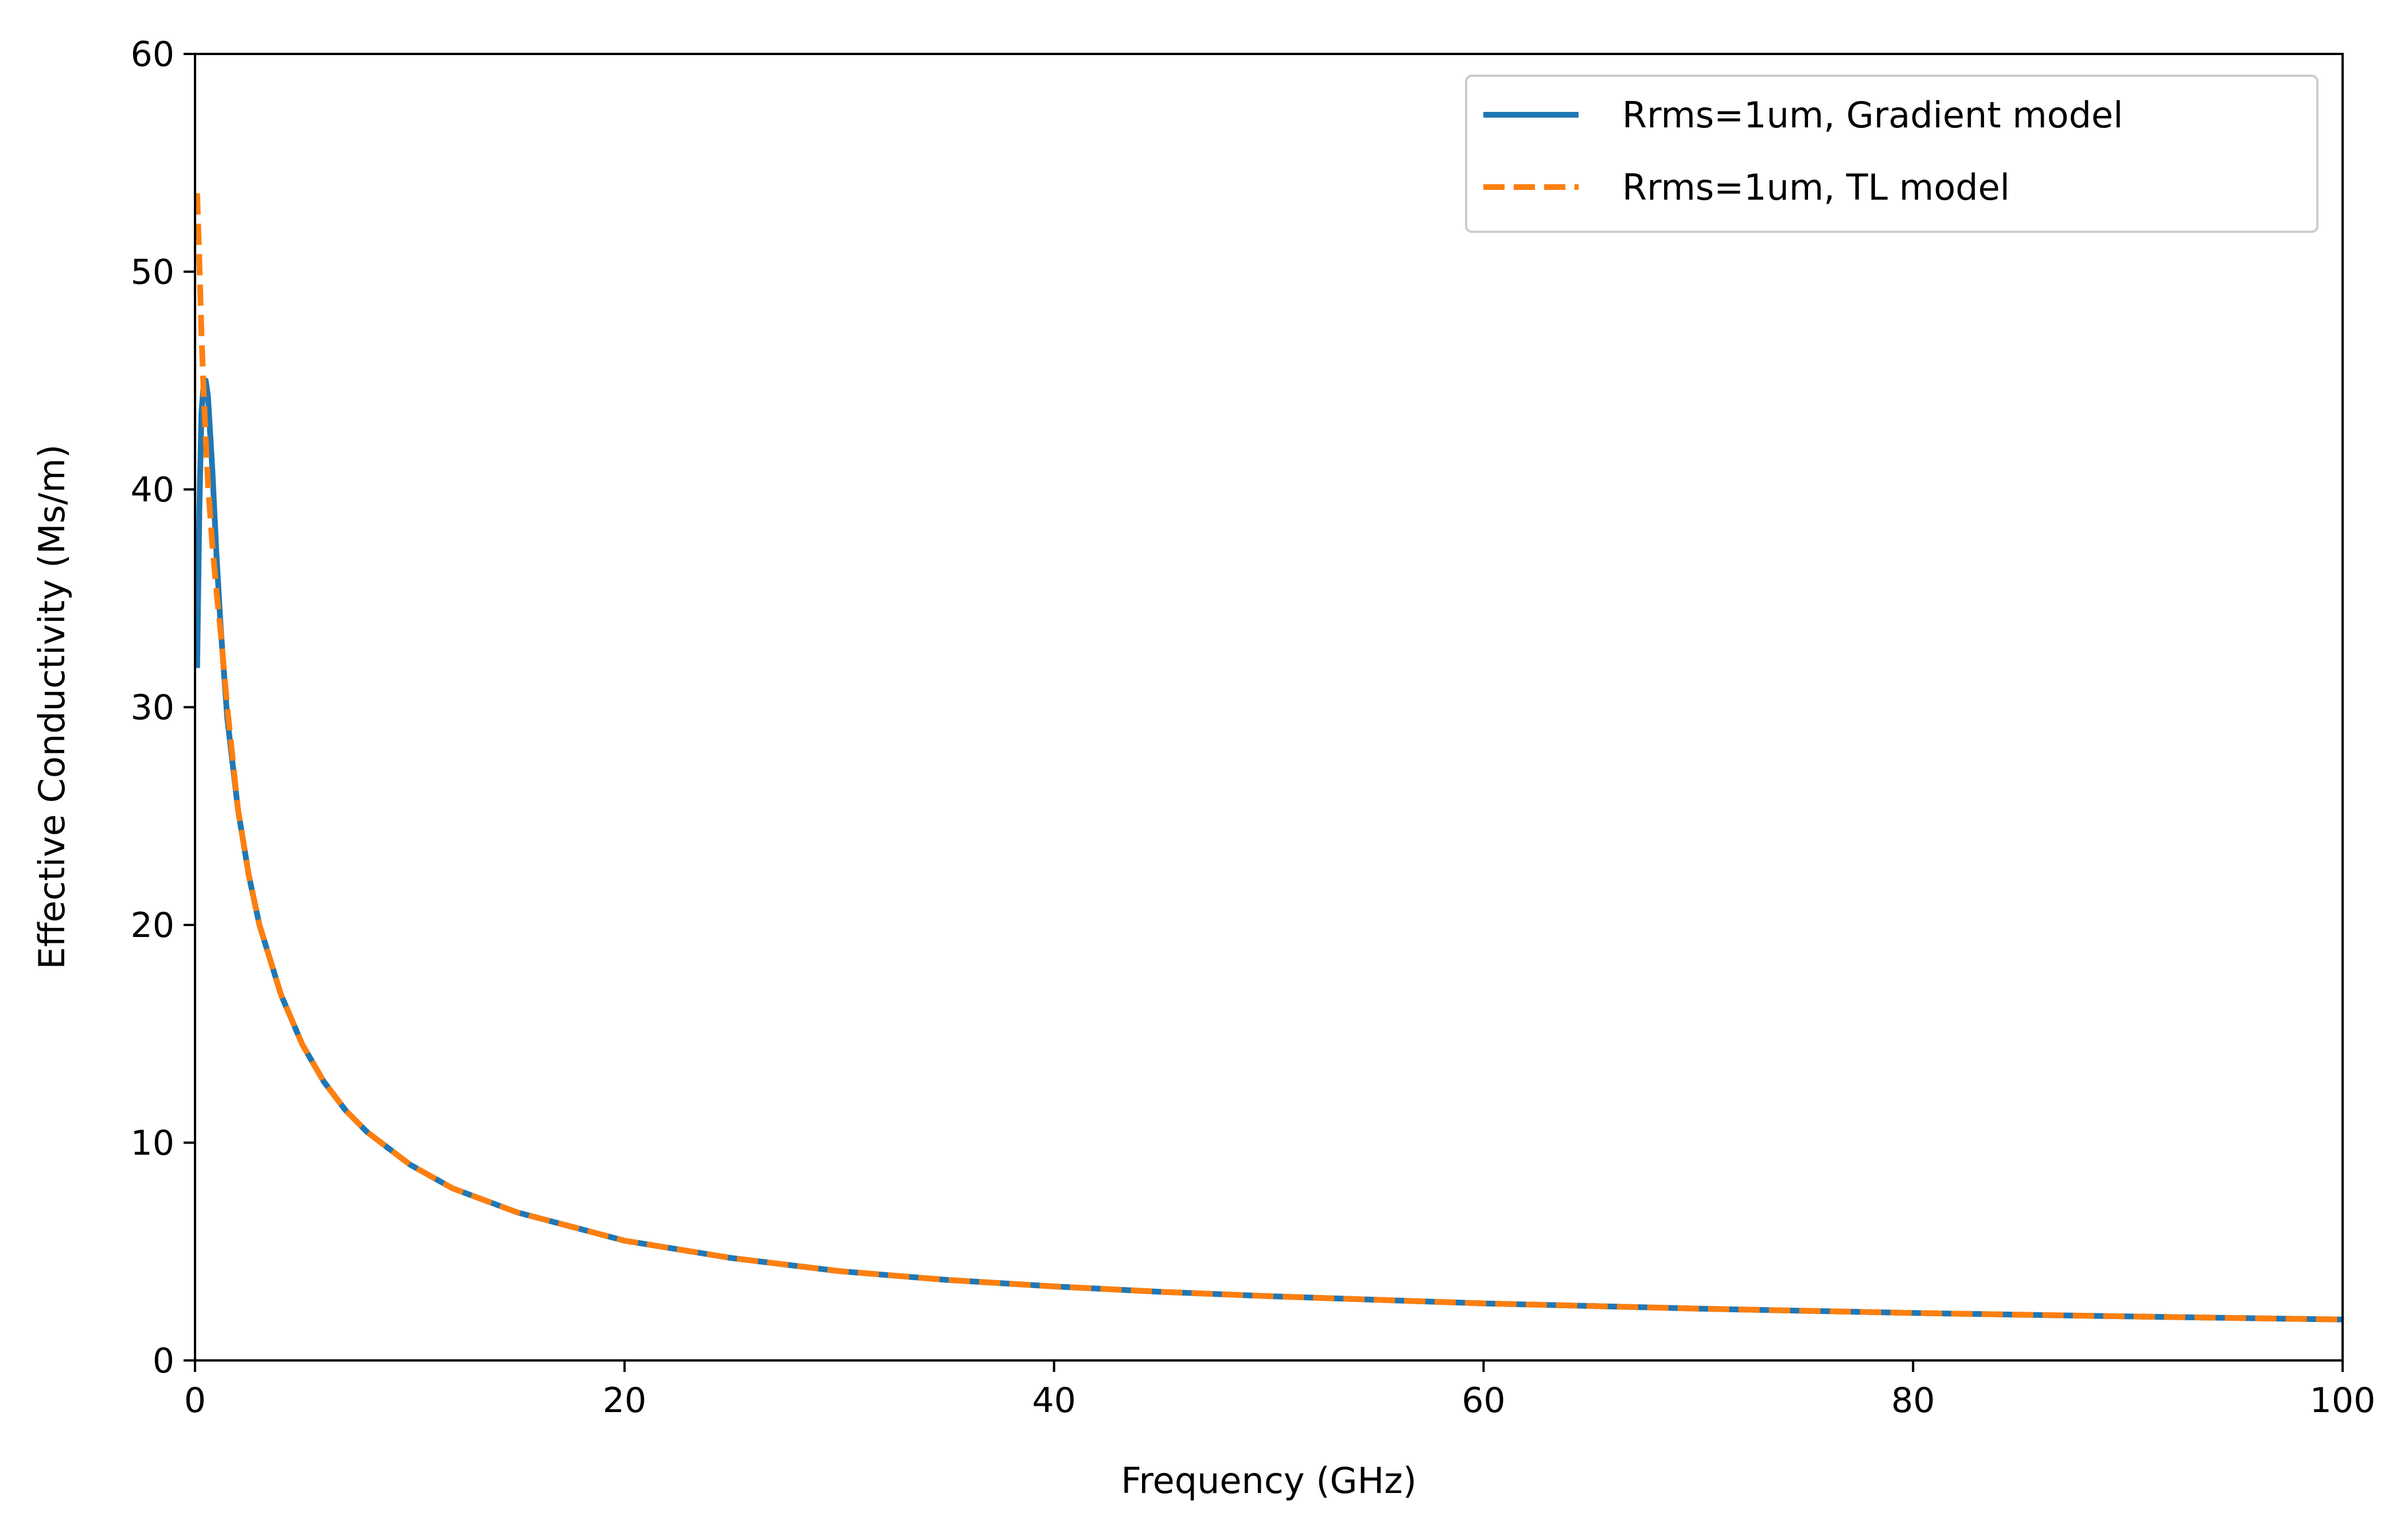  Describe the element at coordinates (1483, 1401) in the screenshot. I see `x-tick-label: 60` at that location.